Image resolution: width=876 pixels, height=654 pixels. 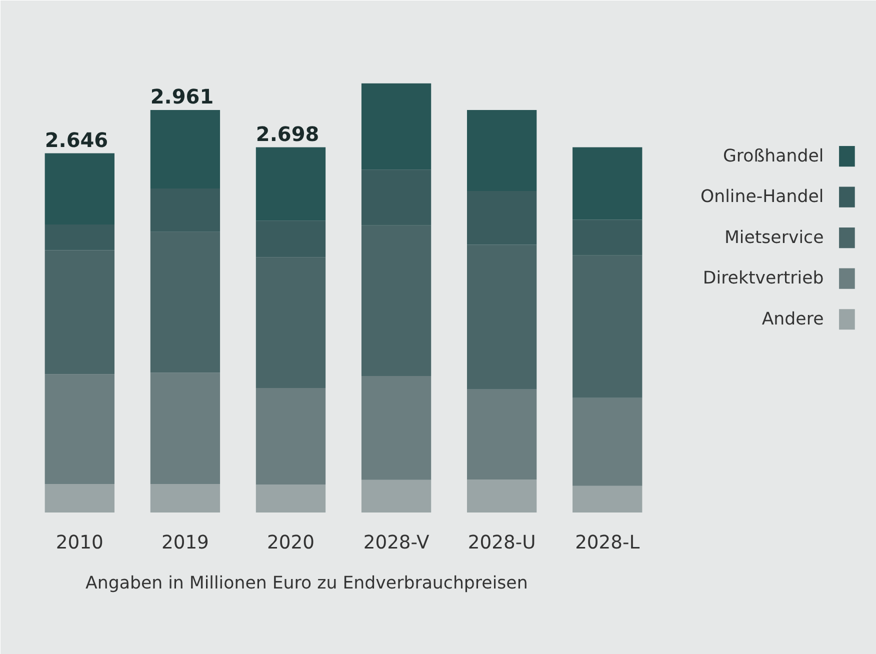 What do you see at coordinates (288, 134) in the screenshot?
I see `annotation: 2.698` at bounding box center [288, 134].